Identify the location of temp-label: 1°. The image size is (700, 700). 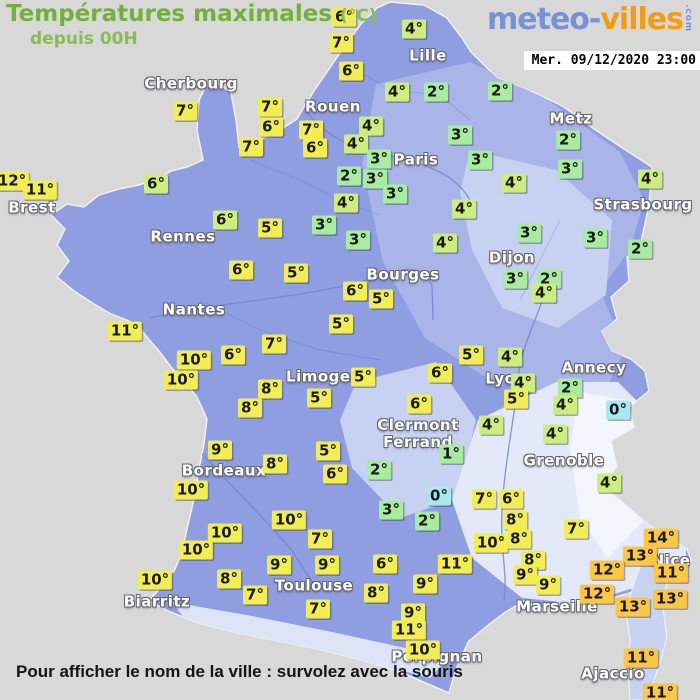
(451, 454).